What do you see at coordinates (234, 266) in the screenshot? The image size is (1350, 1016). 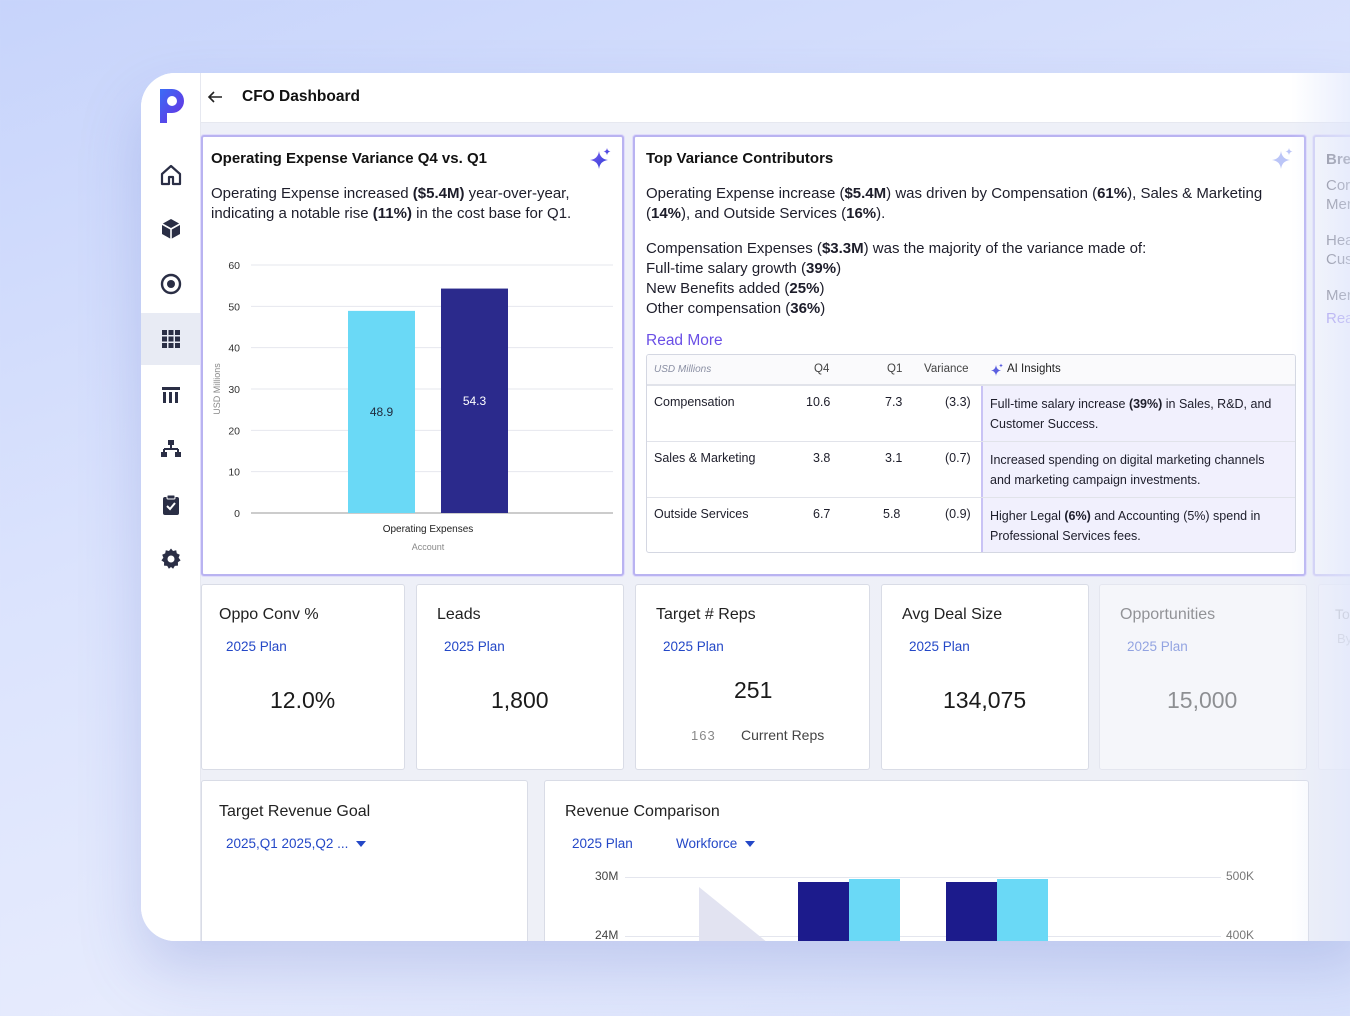 I see `y-tick-label: 60` at bounding box center [234, 266].